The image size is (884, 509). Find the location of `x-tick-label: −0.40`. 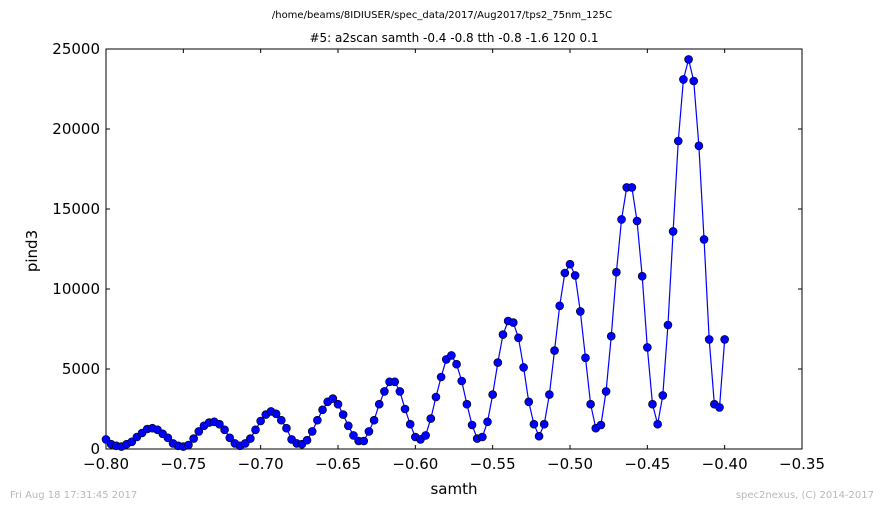

x-tick-label: −0.40 is located at coordinates (725, 464).